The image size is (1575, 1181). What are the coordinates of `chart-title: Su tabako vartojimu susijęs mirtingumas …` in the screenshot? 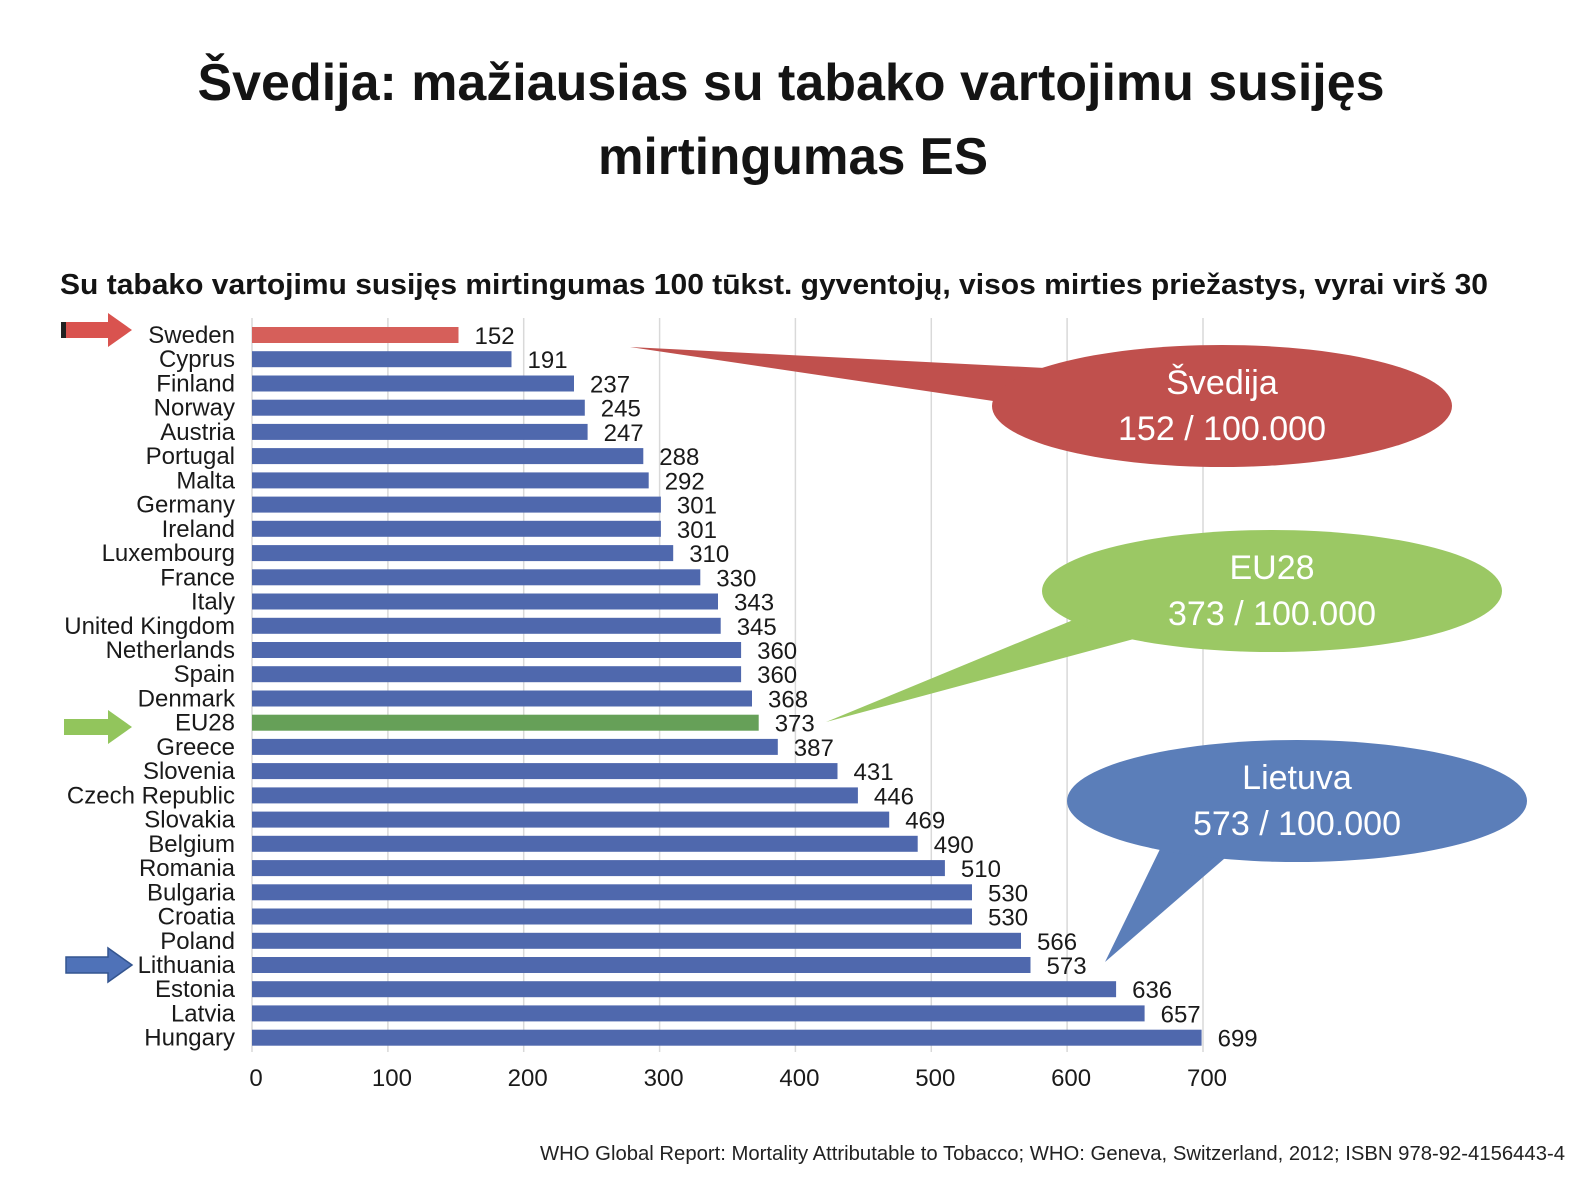 It's located at (774, 285).